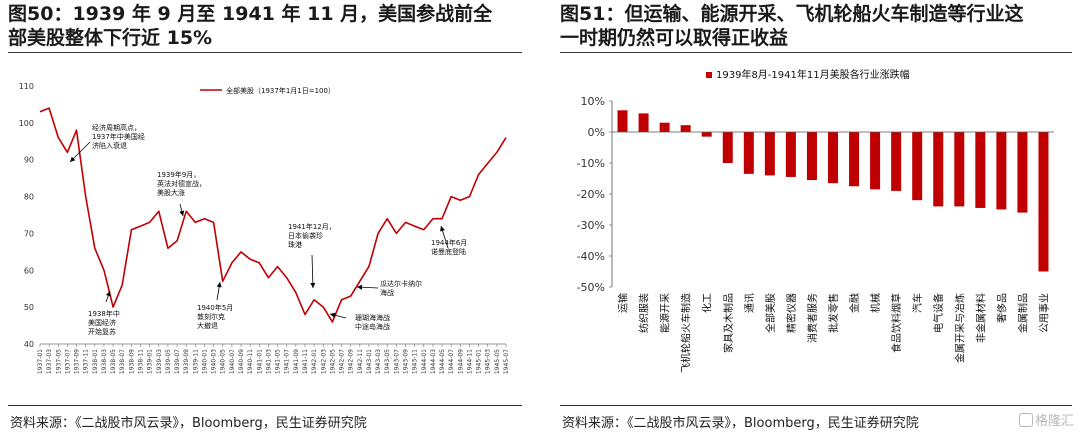 This screenshot has height=434, width=1080. What do you see at coordinates (479, 361) in the screenshot?
I see `x-tick-label: 1945-01` at bounding box center [479, 361].